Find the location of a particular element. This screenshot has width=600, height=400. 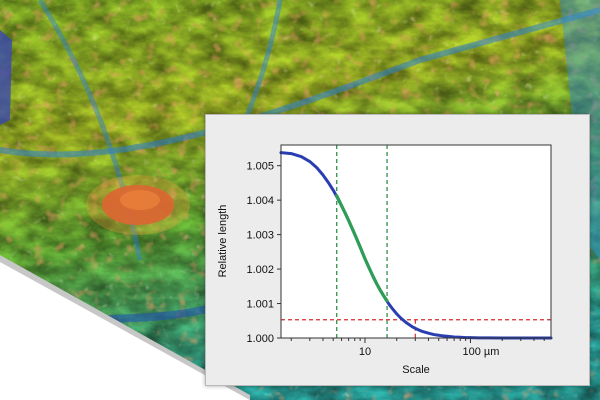

y-tick-label: 1.005 is located at coordinates (260, 167).